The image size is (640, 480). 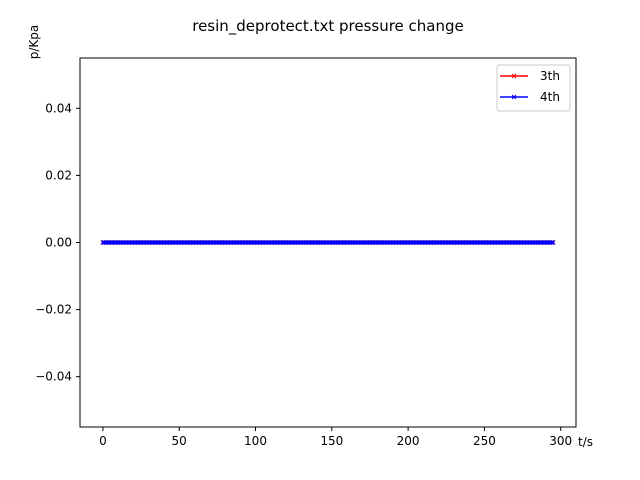 What do you see at coordinates (585, 442) in the screenshot?
I see `x-axis-label: t/s` at bounding box center [585, 442].